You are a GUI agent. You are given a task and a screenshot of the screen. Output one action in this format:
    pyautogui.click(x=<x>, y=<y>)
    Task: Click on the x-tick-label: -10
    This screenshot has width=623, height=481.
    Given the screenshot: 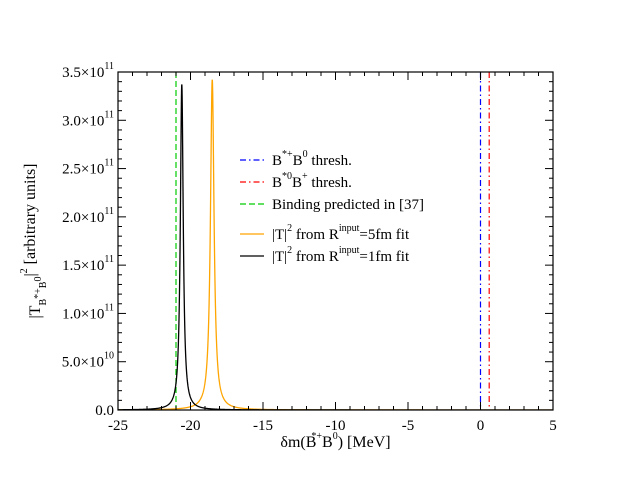 What is the action you would take?
    pyautogui.click(x=336, y=426)
    